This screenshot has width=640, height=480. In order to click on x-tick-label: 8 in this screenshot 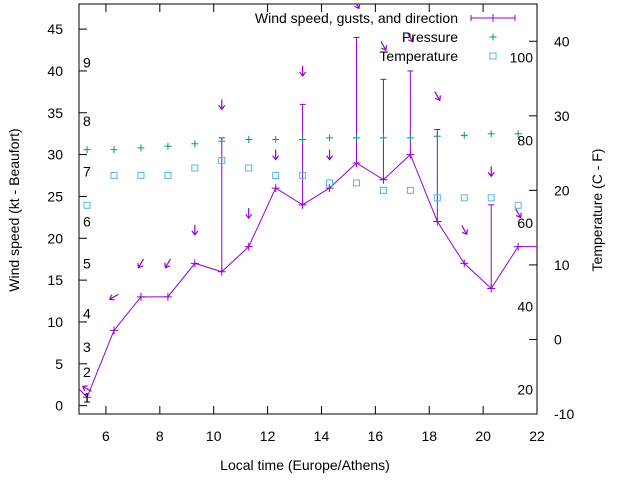, I will do `click(160, 436)`.